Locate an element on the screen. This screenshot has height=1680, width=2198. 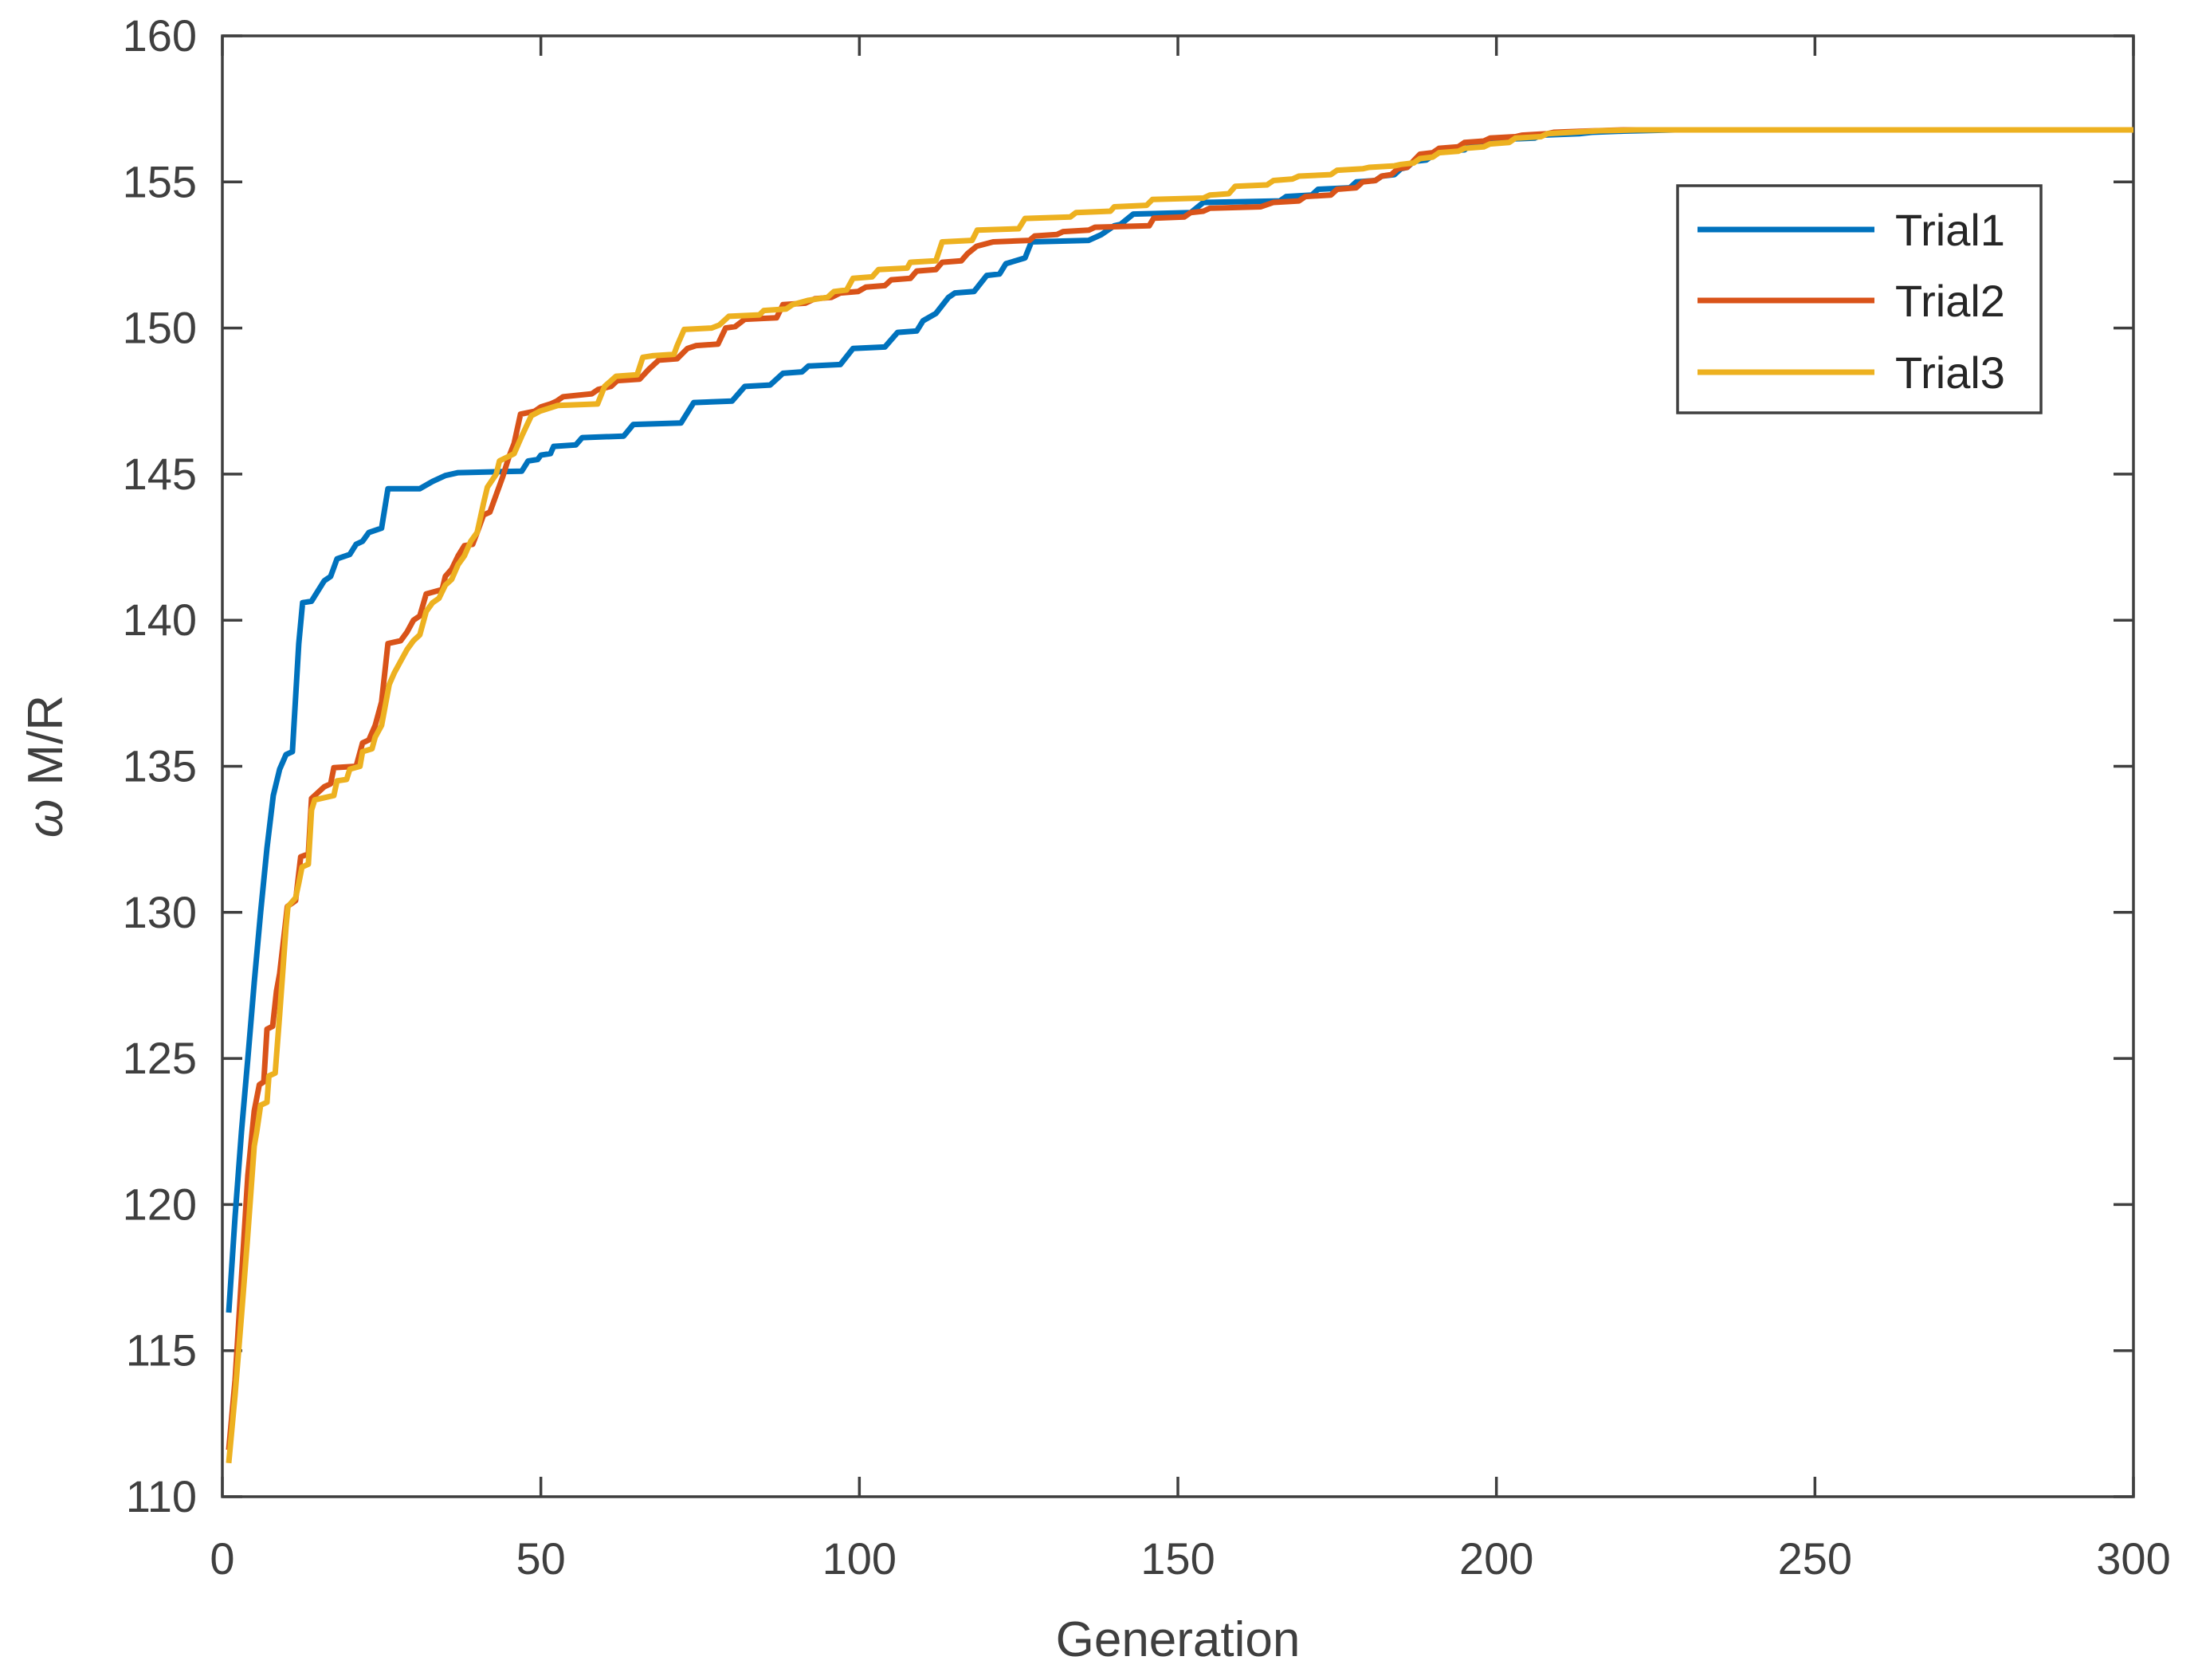
y-tick-label: 155 is located at coordinates (160, 181).